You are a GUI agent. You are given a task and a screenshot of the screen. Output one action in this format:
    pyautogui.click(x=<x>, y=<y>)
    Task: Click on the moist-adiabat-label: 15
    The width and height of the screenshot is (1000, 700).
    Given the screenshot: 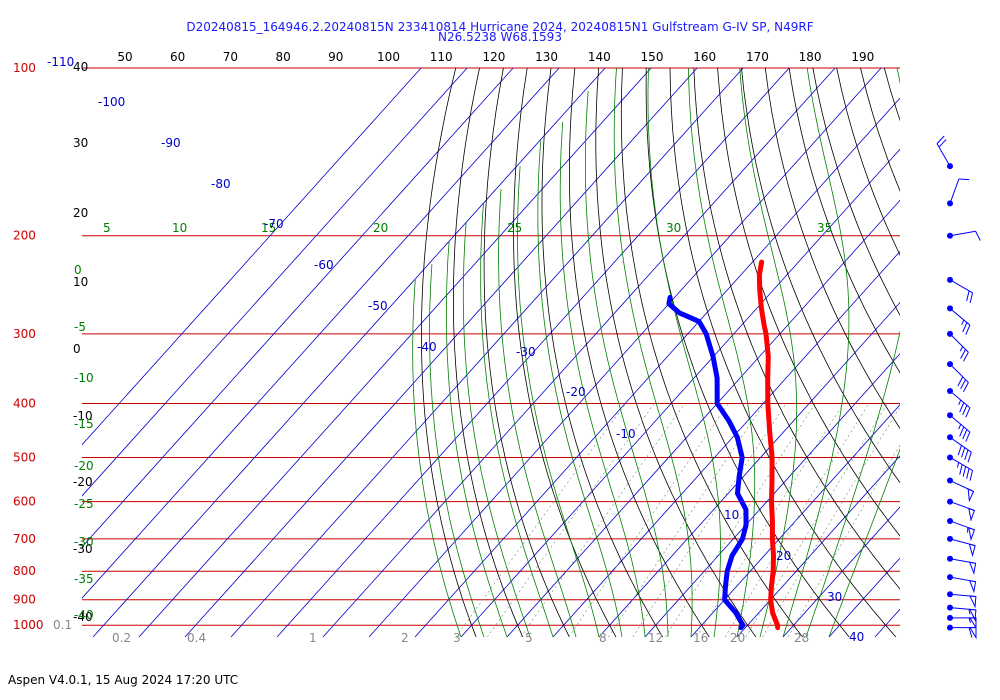 What is the action you would take?
    pyautogui.click(x=268, y=228)
    